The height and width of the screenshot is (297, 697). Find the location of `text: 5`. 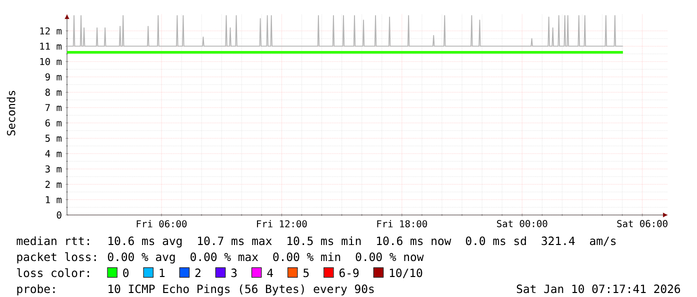

text: 5 is located at coordinates (306, 273).